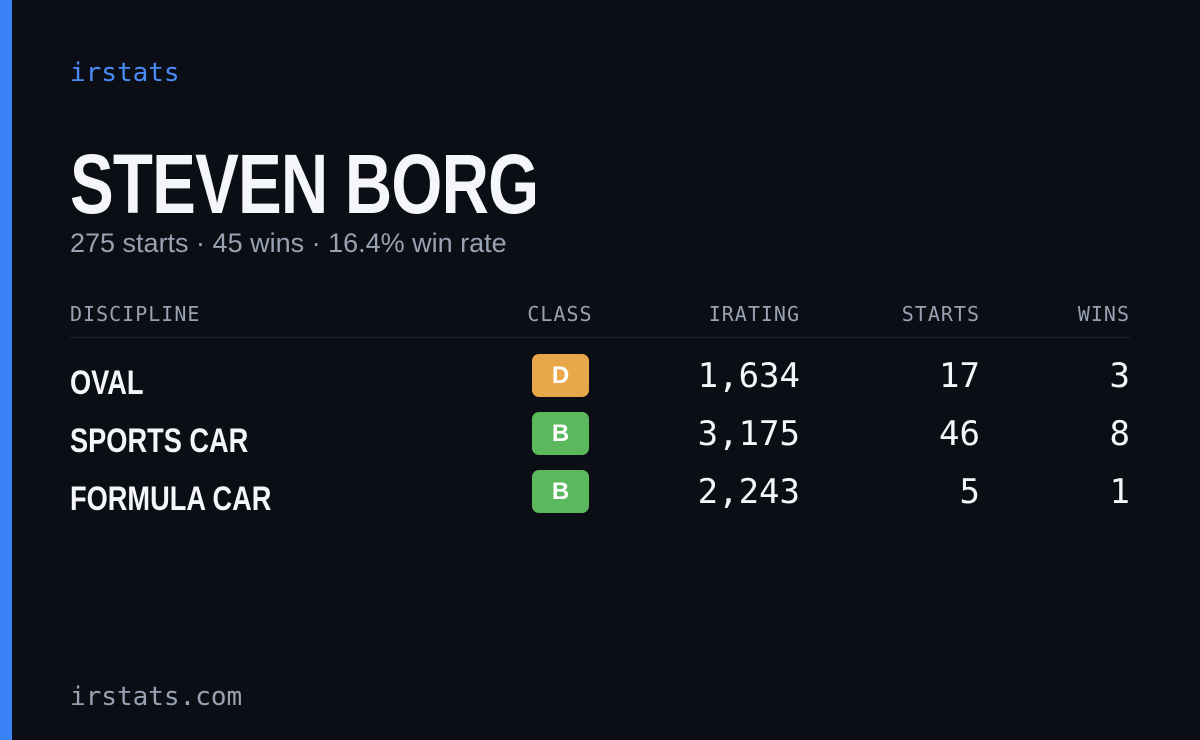 The width and height of the screenshot is (1200, 740). I want to click on header-rule, so click(600, 337).